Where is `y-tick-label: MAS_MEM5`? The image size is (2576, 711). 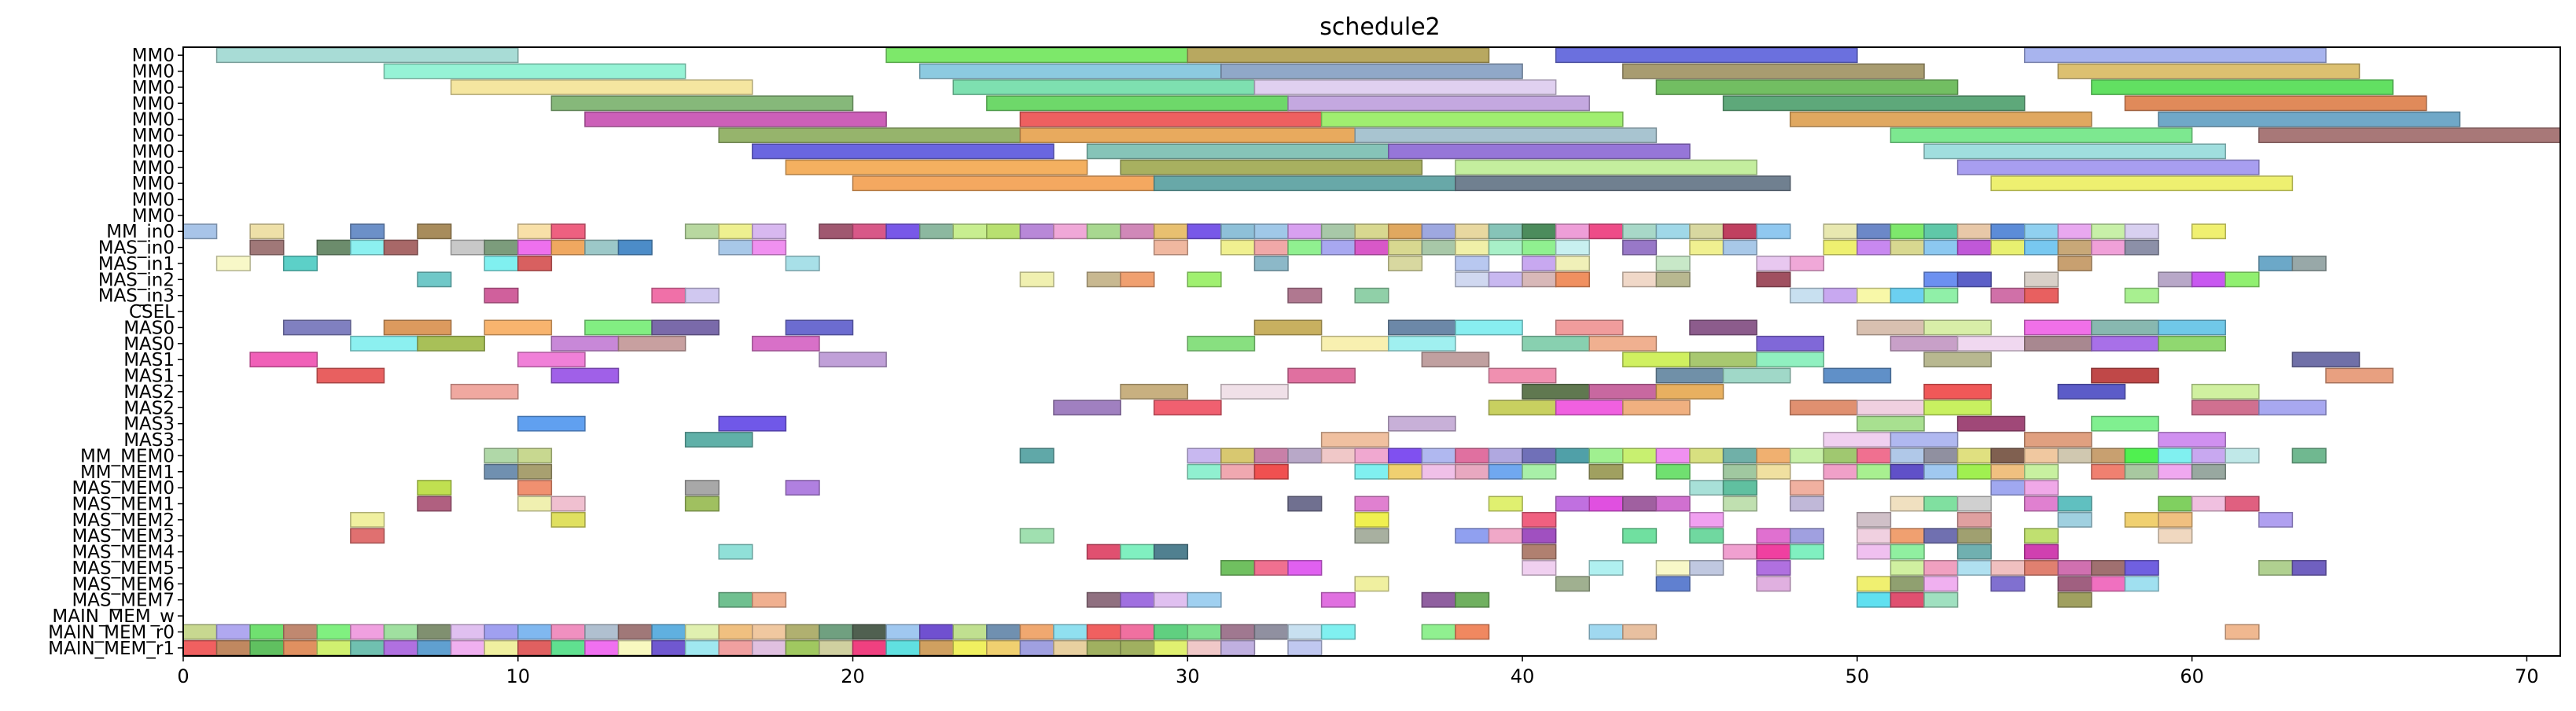
y-tick-label: MAS_MEM5 is located at coordinates (123, 568).